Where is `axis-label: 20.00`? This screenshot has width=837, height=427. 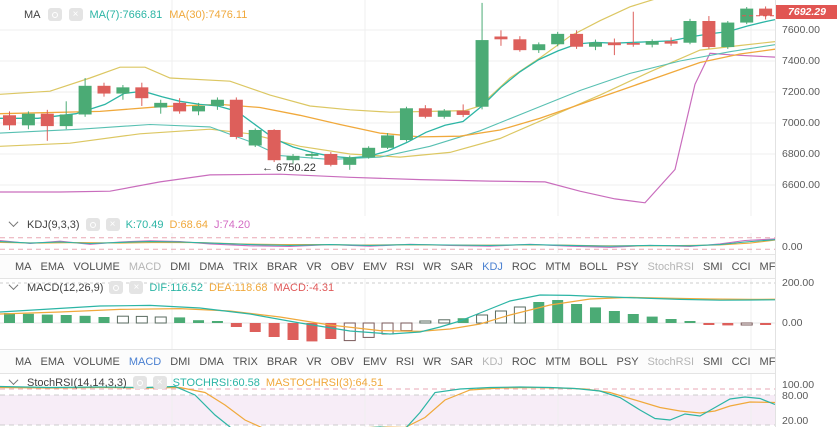 axis-label: 20.00 is located at coordinates (795, 421).